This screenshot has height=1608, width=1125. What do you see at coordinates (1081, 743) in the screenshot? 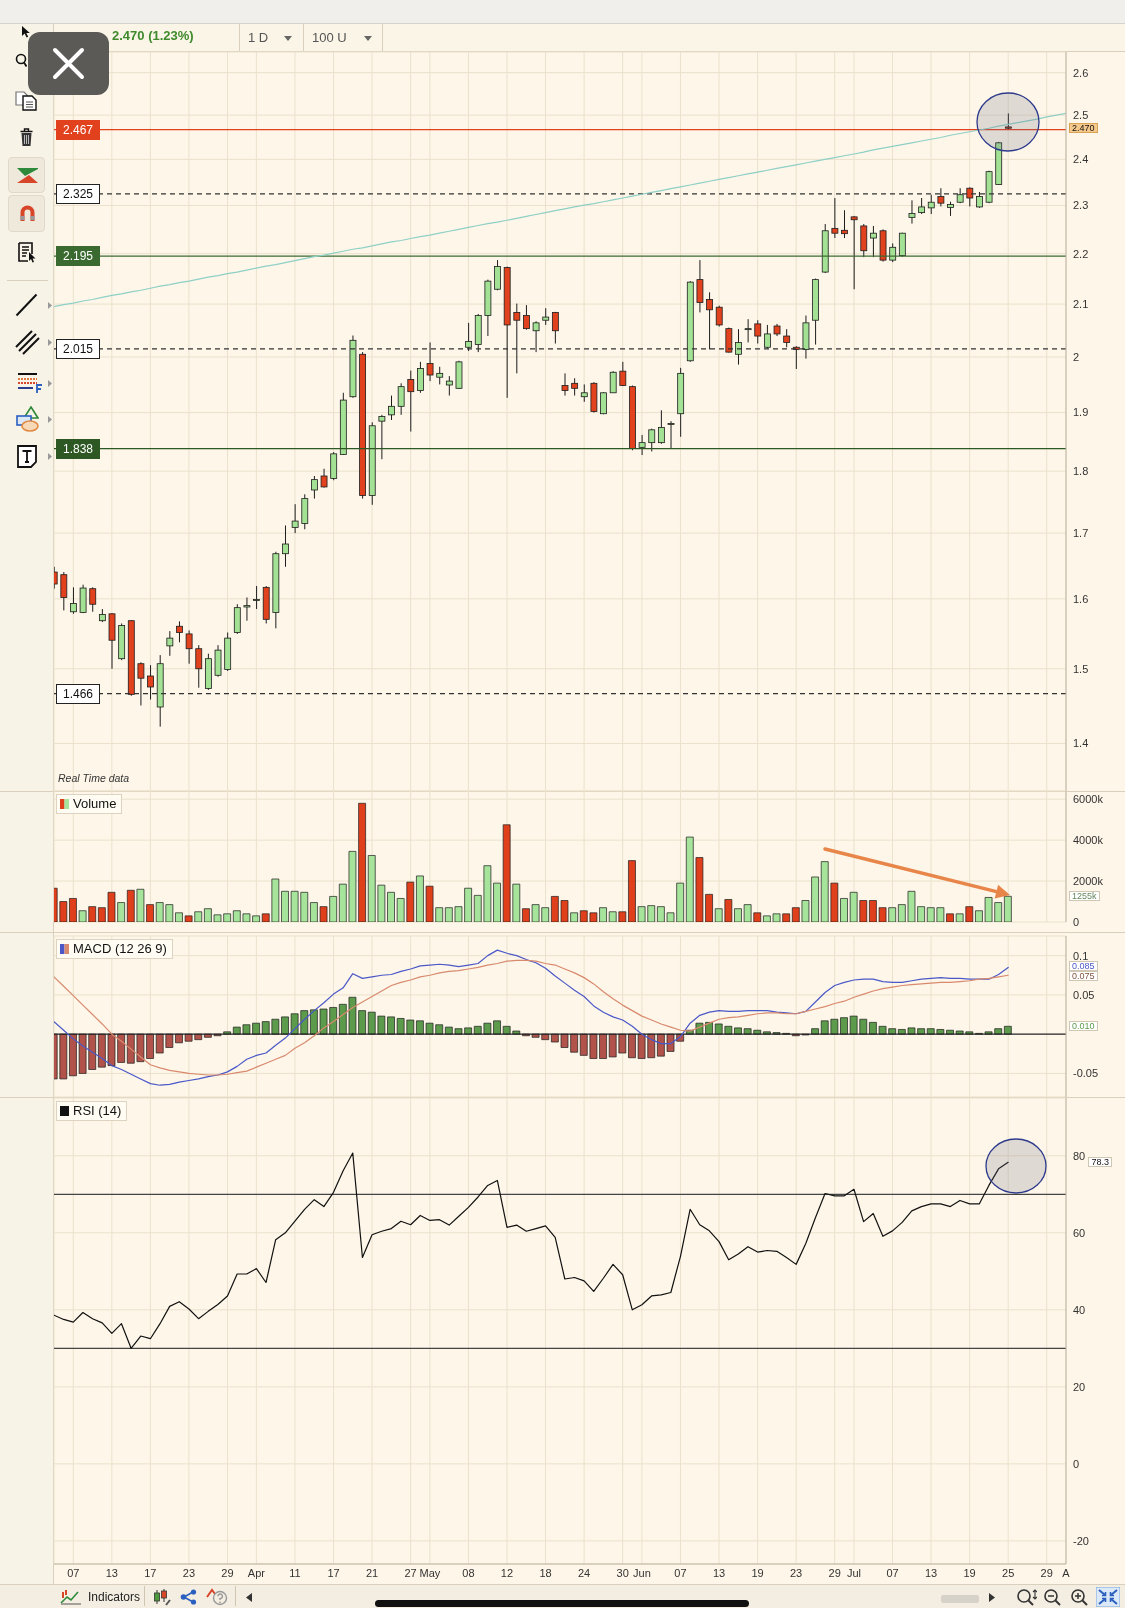
I see `y-tick-label: 1.4` at bounding box center [1081, 743].